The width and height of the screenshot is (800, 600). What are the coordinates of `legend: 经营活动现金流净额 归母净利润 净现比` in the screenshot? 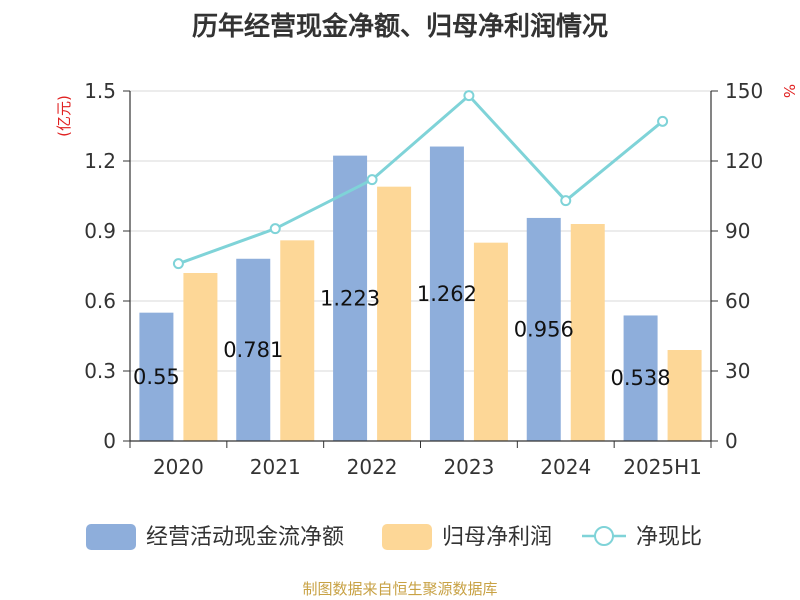 It's located at (394, 537).